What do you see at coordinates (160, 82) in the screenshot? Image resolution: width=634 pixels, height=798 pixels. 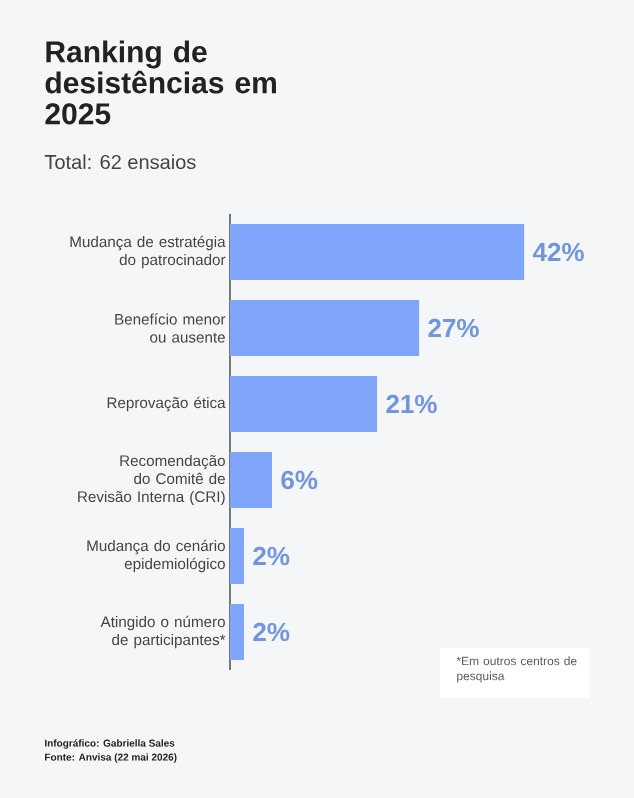 I see `chart-title: Ranking de desistências em 2025` at bounding box center [160, 82].